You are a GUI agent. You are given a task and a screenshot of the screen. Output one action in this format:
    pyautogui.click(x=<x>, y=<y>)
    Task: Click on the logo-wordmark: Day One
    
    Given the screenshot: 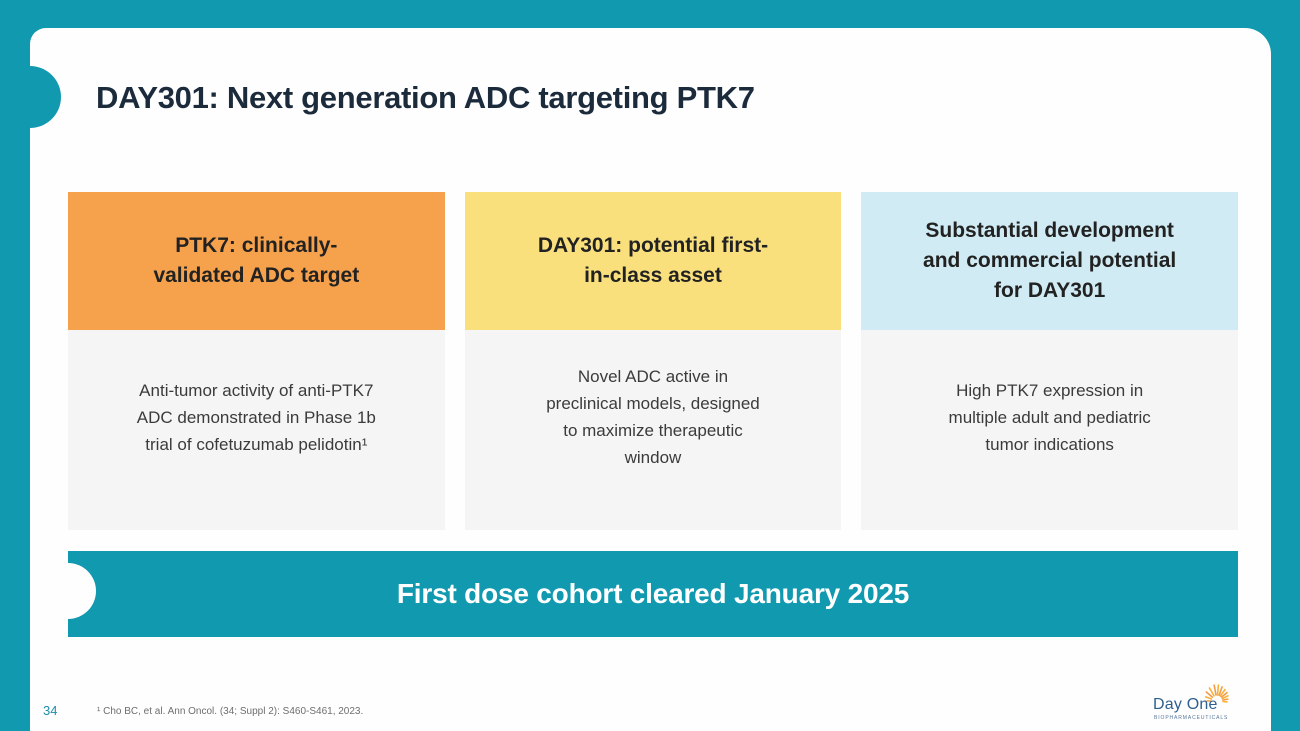 What is the action you would take?
    pyautogui.click(x=1185, y=704)
    